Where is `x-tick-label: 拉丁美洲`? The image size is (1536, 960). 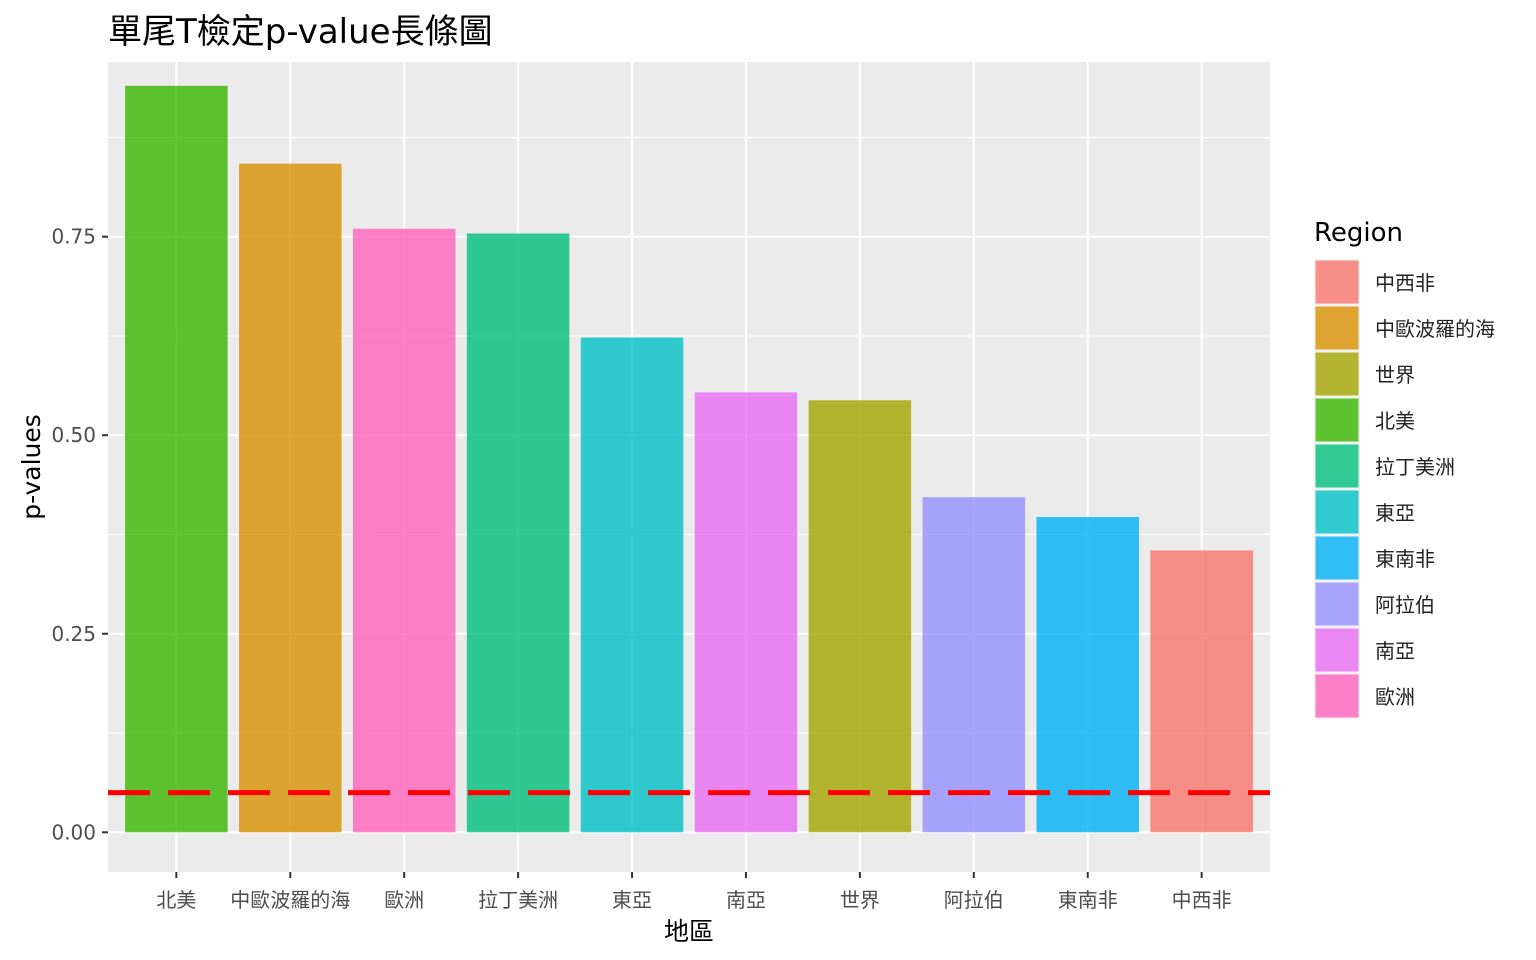
x-tick-label: 拉丁美洲 is located at coordinates (518, 900).